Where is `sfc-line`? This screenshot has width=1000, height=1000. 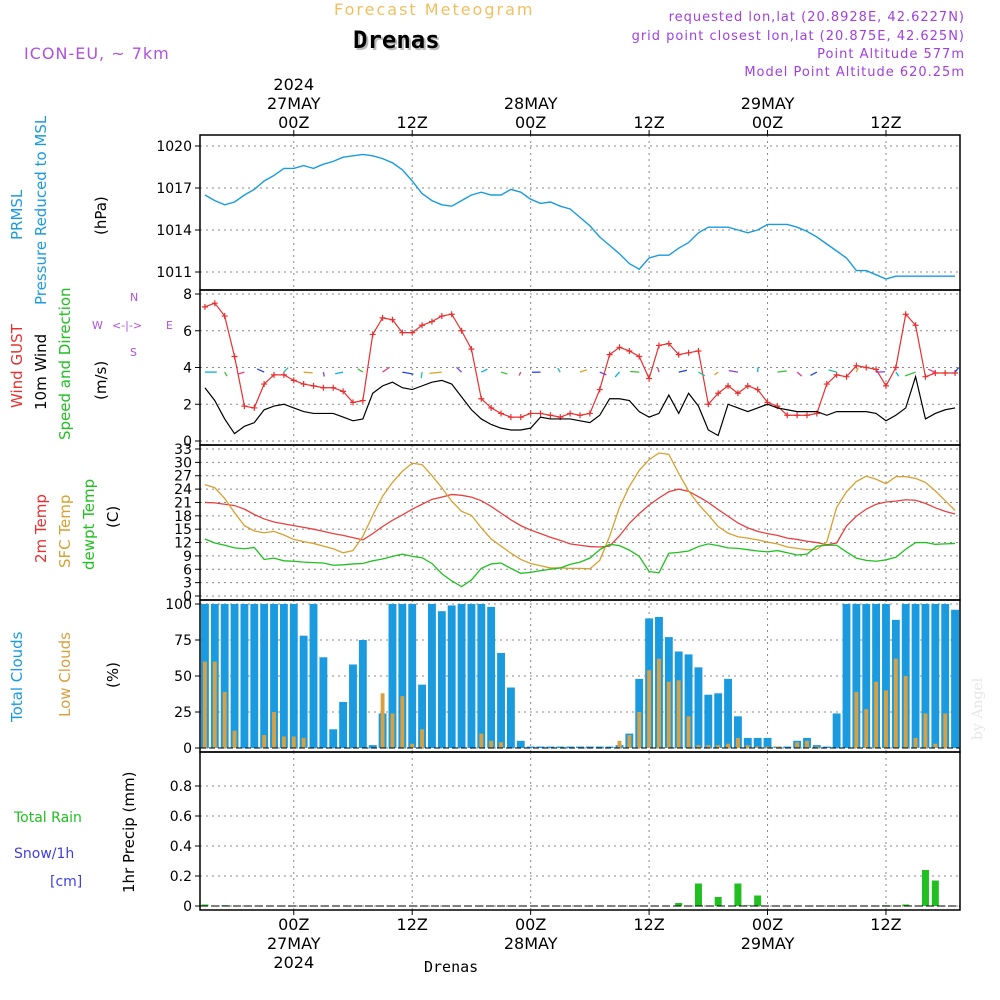 sfc-line is located at coordinates (580, 511).